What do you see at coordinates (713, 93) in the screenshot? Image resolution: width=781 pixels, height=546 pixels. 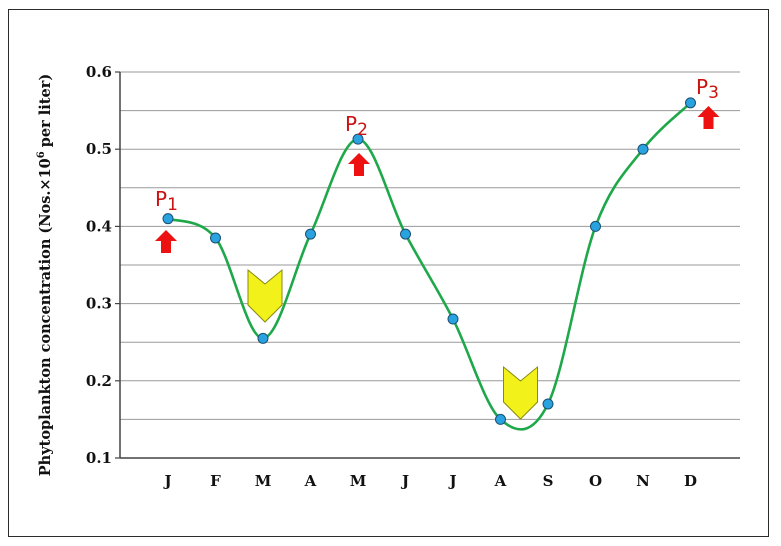 I see `peak-label-number: 3` at bounding box center [713, 93].